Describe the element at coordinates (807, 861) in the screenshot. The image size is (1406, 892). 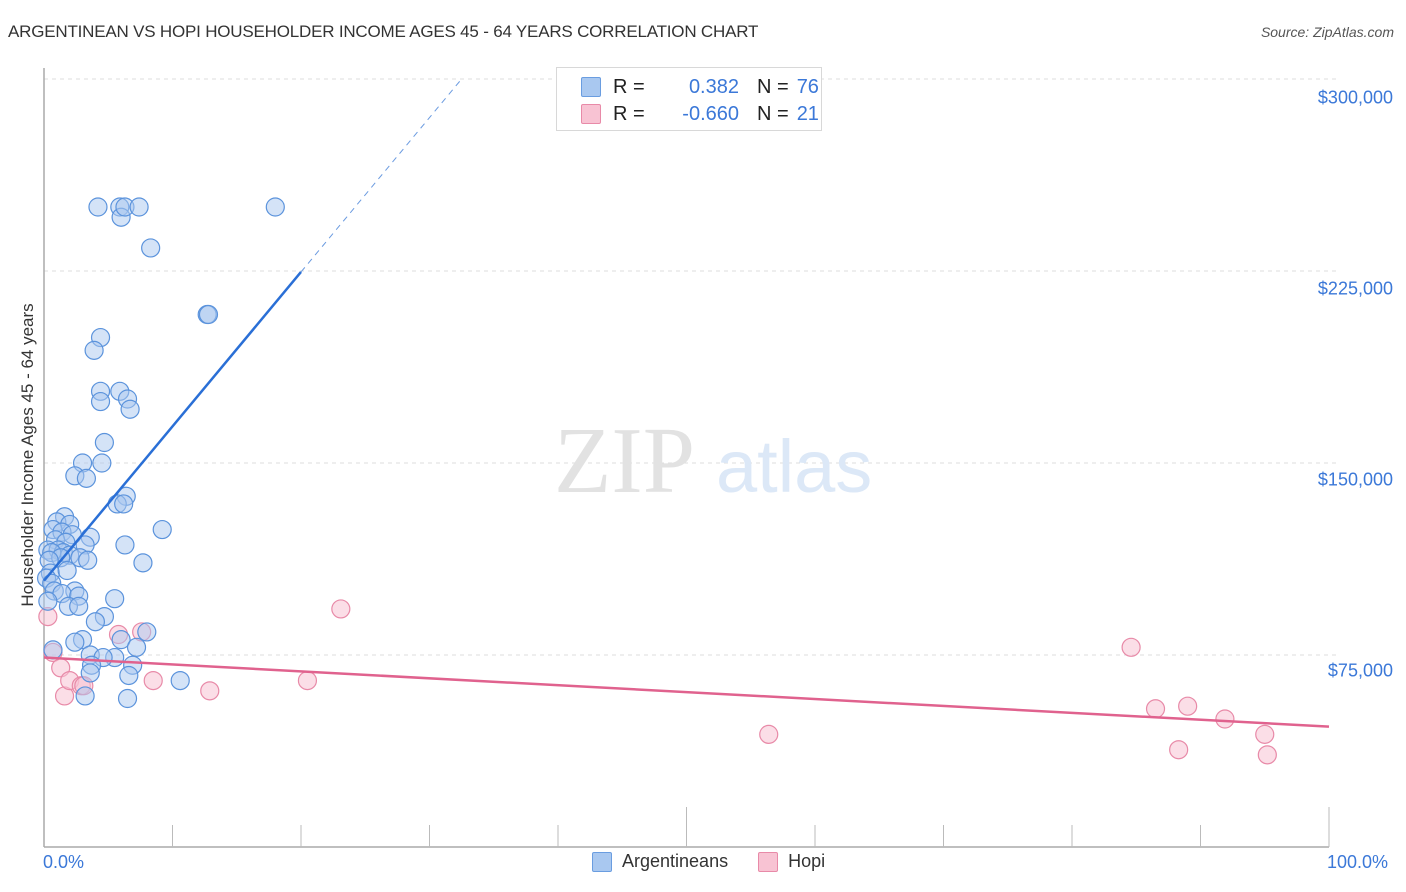
I see `legend-label: Hopi` at that location.